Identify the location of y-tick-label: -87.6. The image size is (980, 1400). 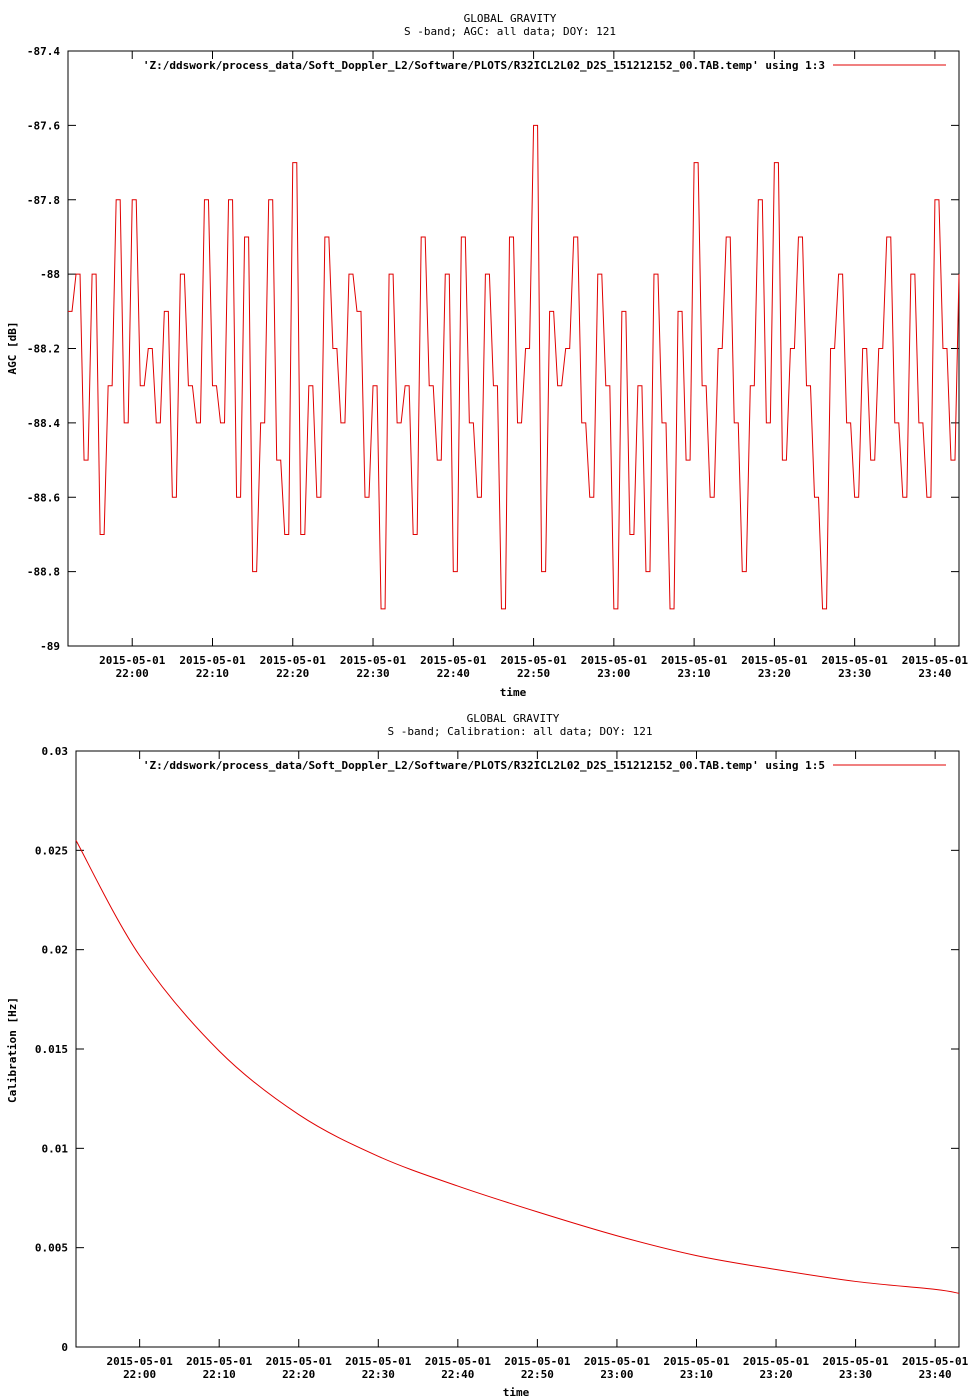
(43, 125).